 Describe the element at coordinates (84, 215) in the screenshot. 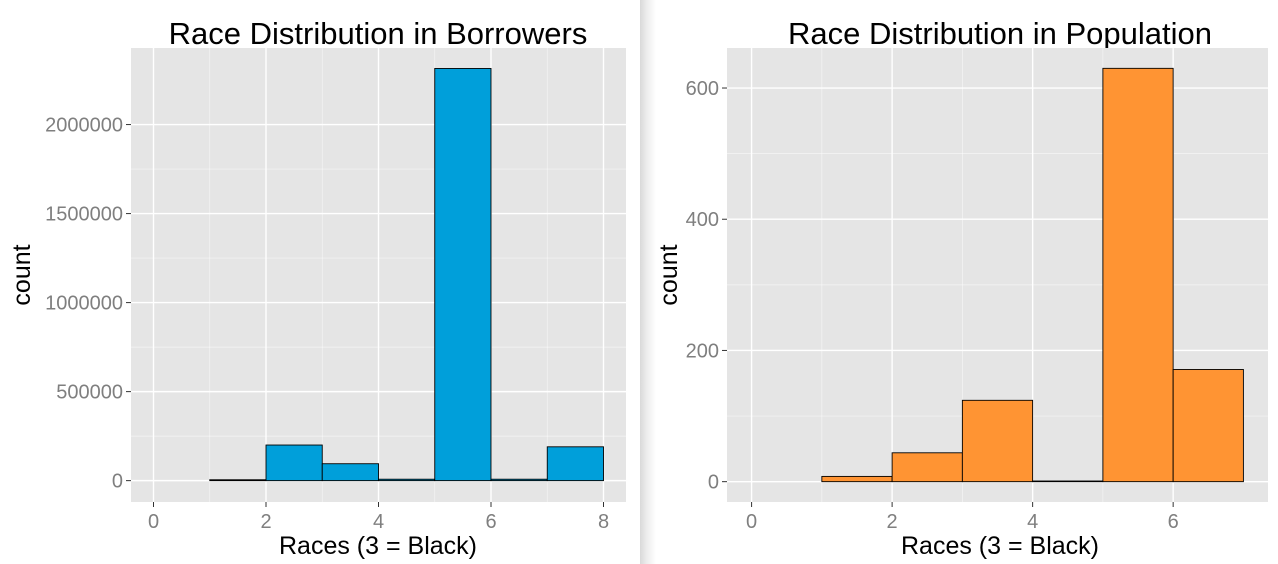

I see `y-tick-label: 1500000` at that location.